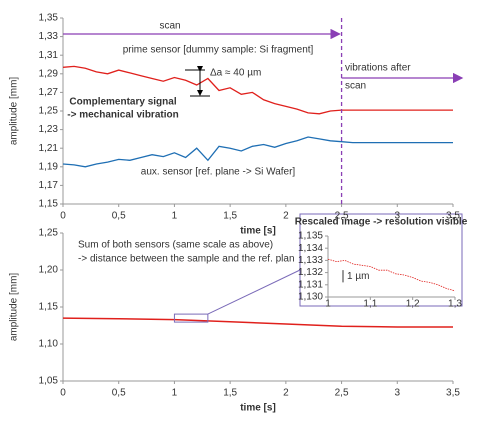 The height and width of the screenshot is (436, 495). I want to click on y-tick-label: 1,23, so click(49, 129).